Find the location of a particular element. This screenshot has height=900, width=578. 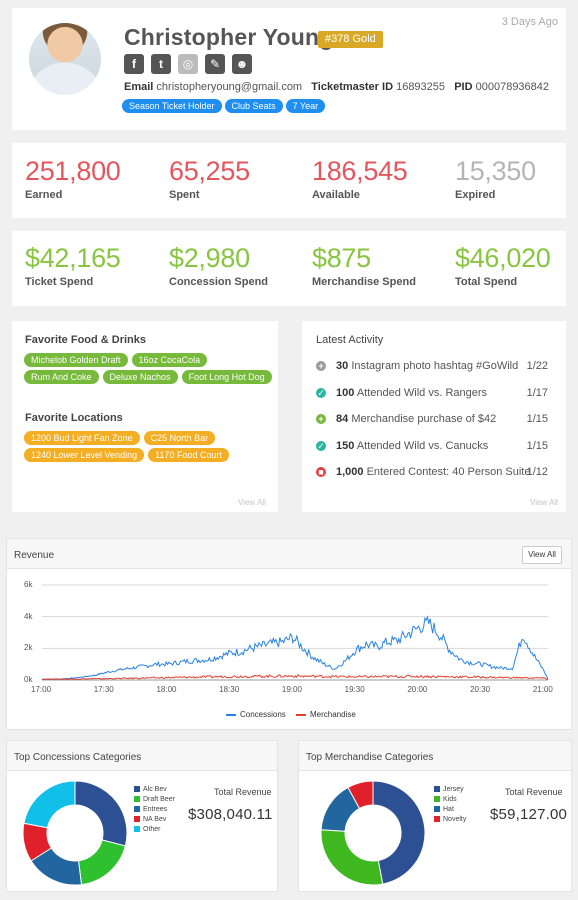

user-icon: ☻ is located at coordinates (242, 64).